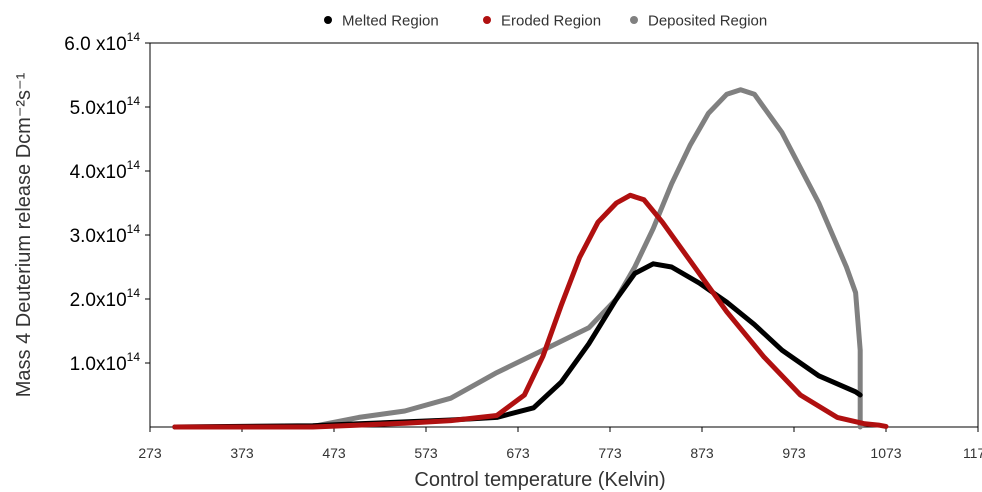  Describe the element at coordinates (539, 480) in the screenshot. I see `x-axis-title: Control temperature (Kelvin)` at that location.